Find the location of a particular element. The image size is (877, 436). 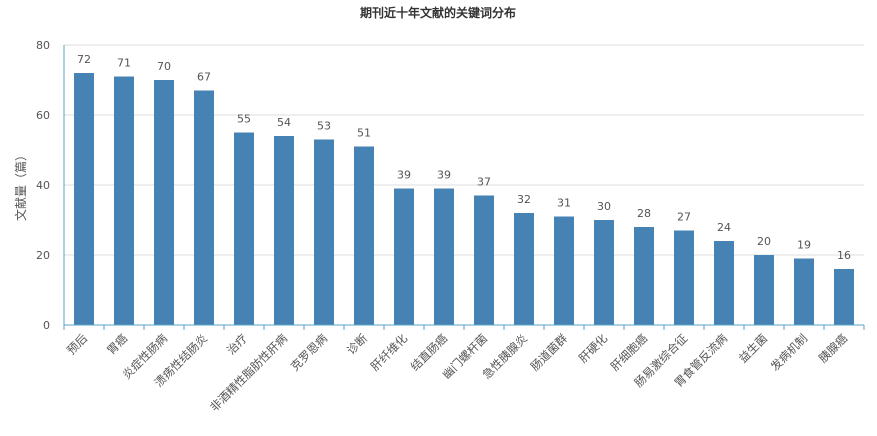

data-label: 71 is located at coordinates (124, 63).